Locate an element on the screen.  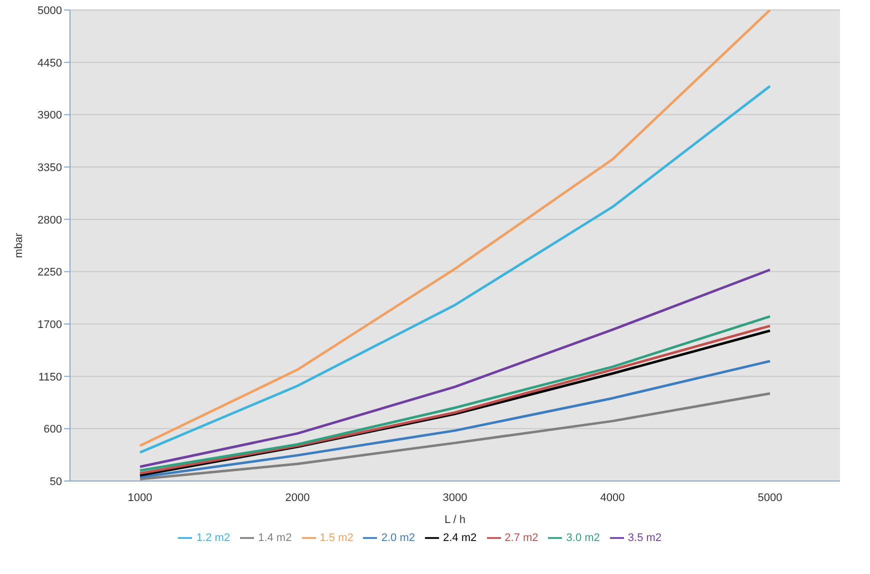
y-tick-label: 50 is located at coordinates (56, 482).